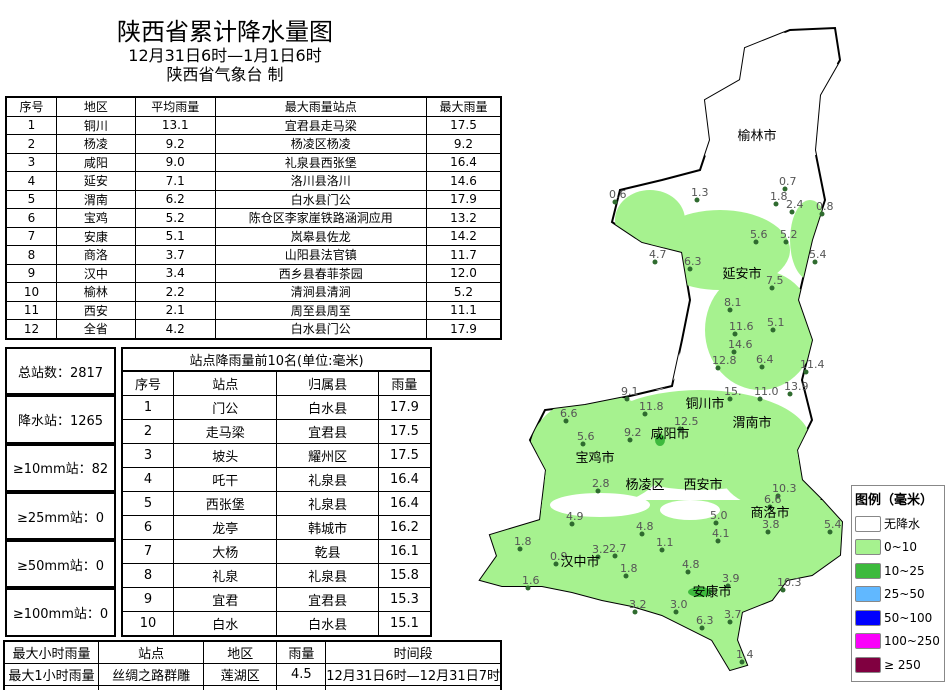 The width and height of the screenshot is (950, 690). Describe the element at coordinates (745, 654) in the screenshot. I see `station-value: 1.4` at that location.